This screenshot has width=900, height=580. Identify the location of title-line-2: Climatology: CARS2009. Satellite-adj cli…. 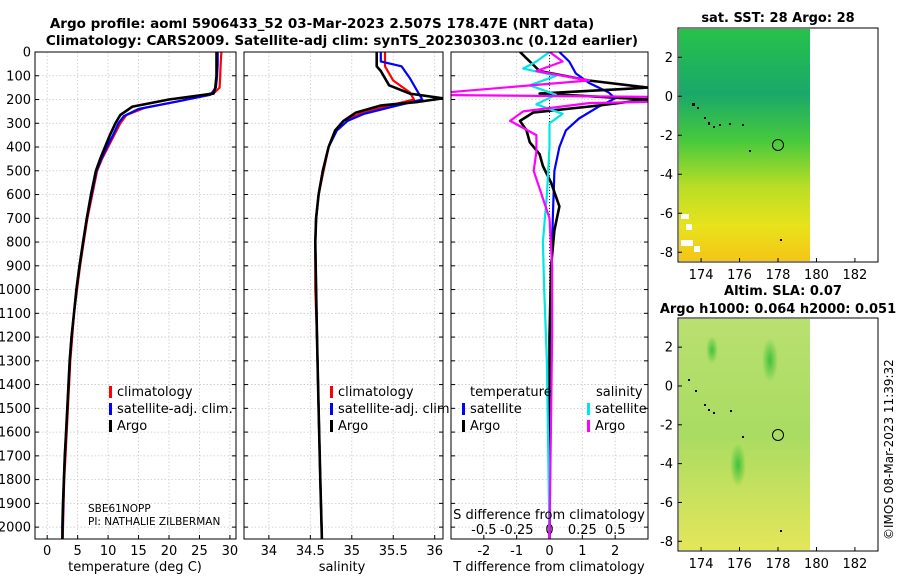
(342, 41).